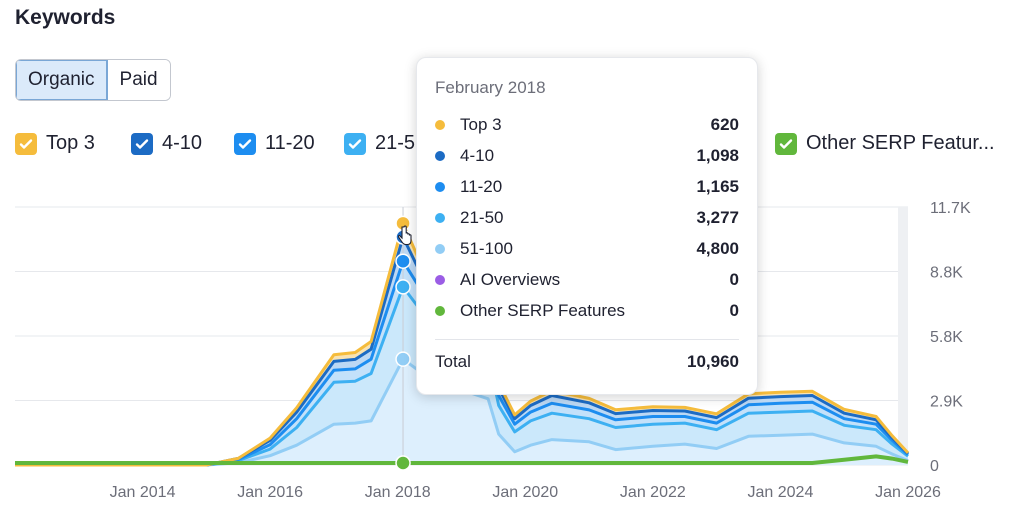 This screenshot has width=1024, height=523. Describe the element at coordinates (481, 124) in the screenshot. I see `series-name: Top 3` at that location.